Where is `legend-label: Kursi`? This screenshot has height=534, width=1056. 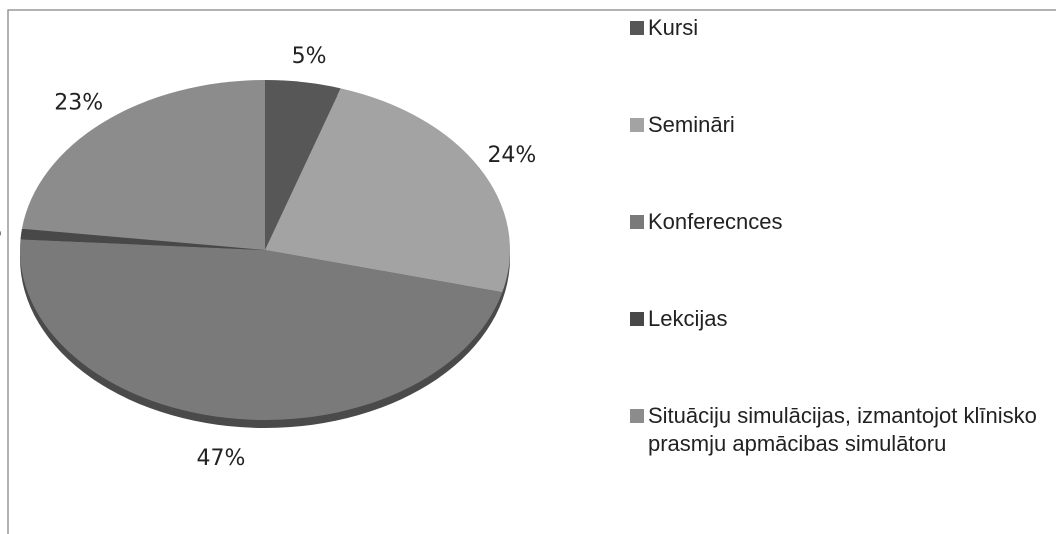
legend-label: Kursi is located at coordinates (673, 27).